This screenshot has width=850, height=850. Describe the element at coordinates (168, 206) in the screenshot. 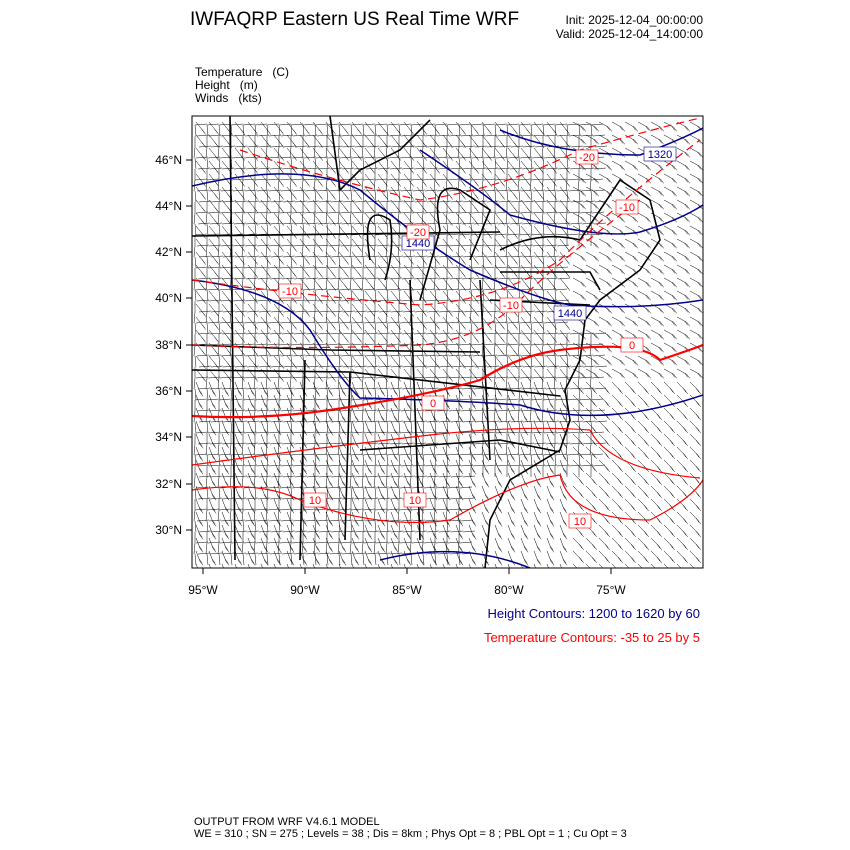

I see `lat-label: 44°N` at that location.